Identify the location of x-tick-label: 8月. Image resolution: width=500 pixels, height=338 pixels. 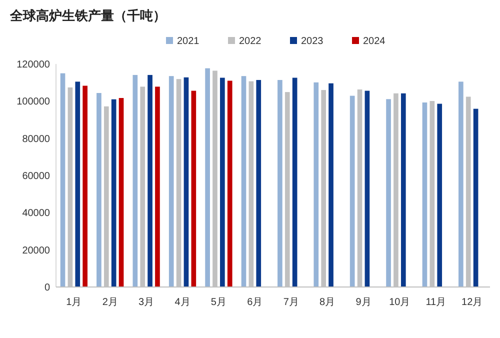
(328, 302).